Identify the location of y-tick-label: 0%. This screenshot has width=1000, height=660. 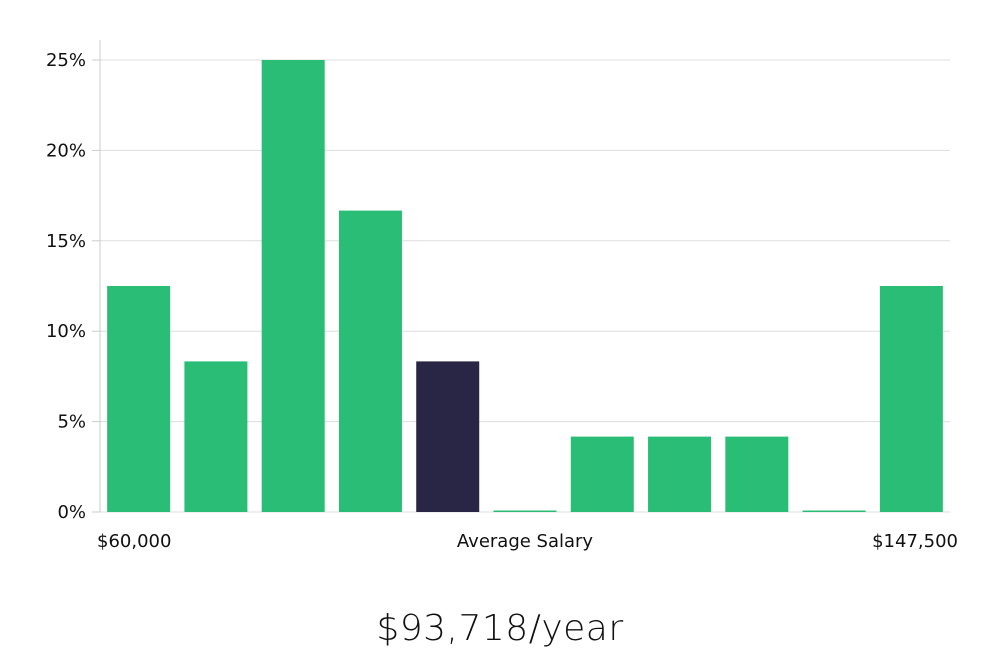
(71, 512).